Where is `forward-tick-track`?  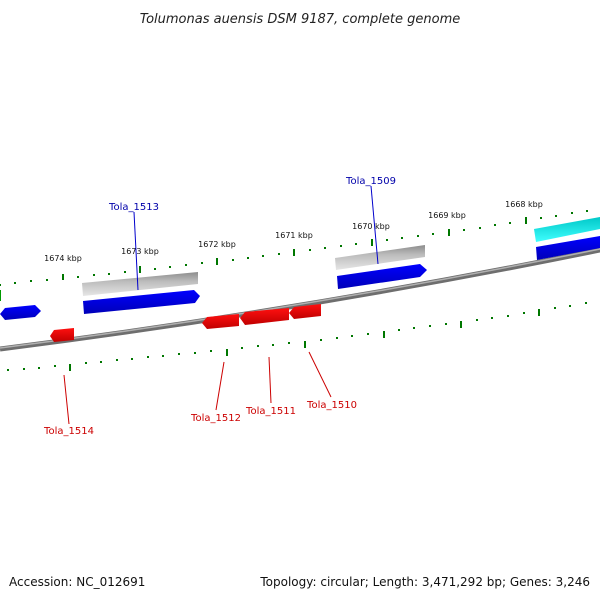 forward-tick-track is located at coordinates (294, 248).